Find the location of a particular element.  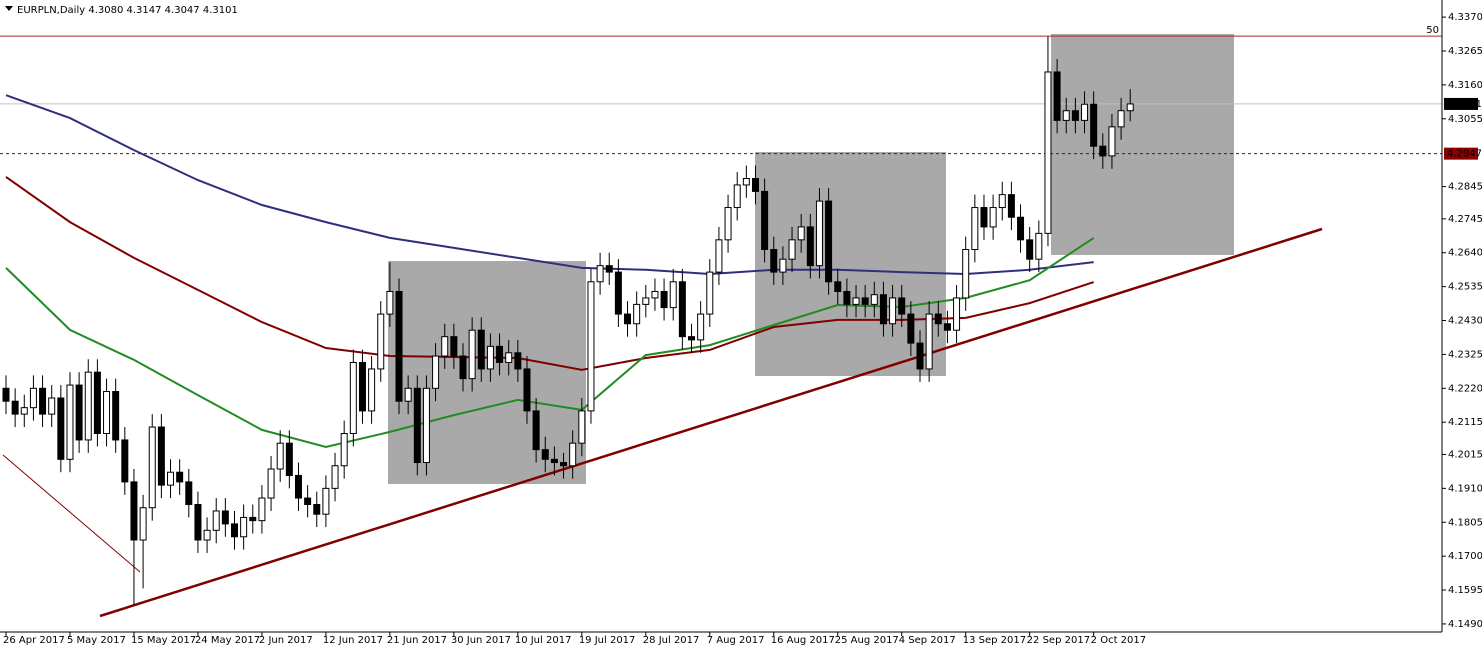

price-box is located at coordinates (1461, 103).